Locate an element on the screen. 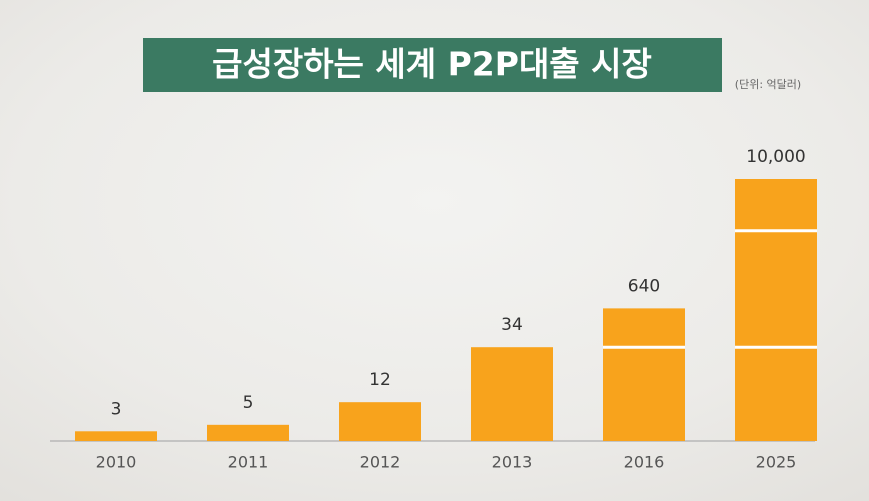  value-label: 10,000 is located at coordinates (775, 157).